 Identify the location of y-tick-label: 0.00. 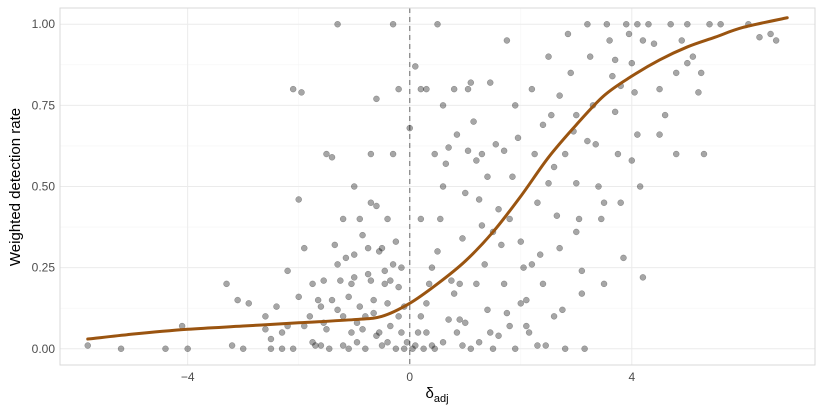
(44, 349).